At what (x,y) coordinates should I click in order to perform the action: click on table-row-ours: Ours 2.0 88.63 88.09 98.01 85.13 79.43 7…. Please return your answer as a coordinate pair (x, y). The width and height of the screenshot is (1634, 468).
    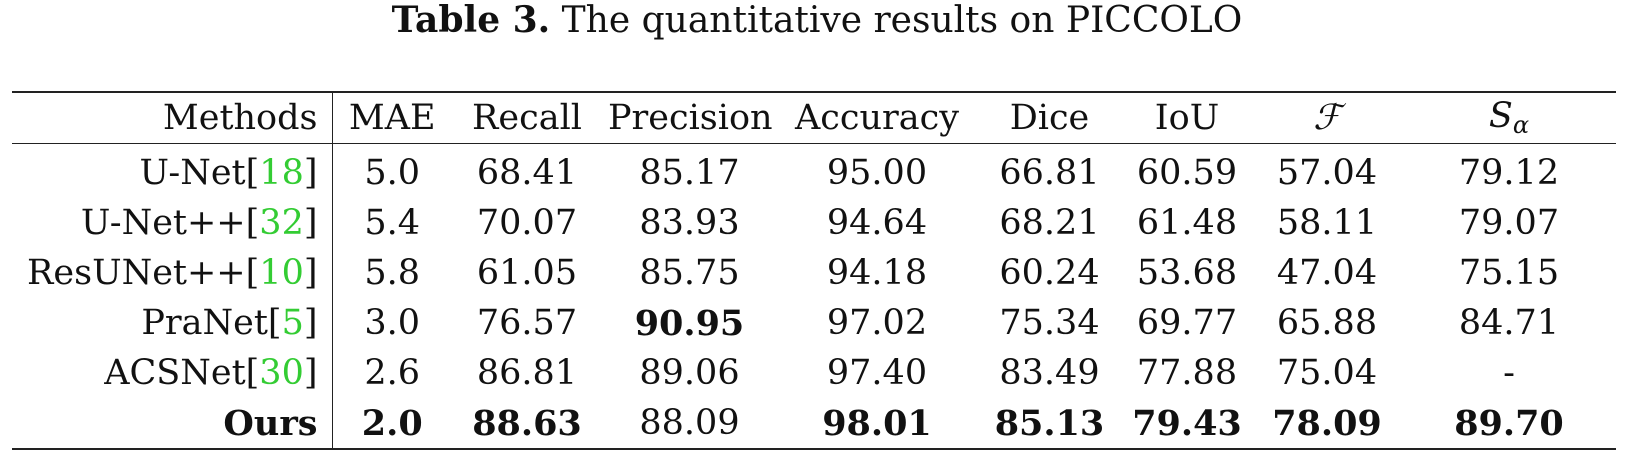
    Looking at the image, I should click on (814, 423).